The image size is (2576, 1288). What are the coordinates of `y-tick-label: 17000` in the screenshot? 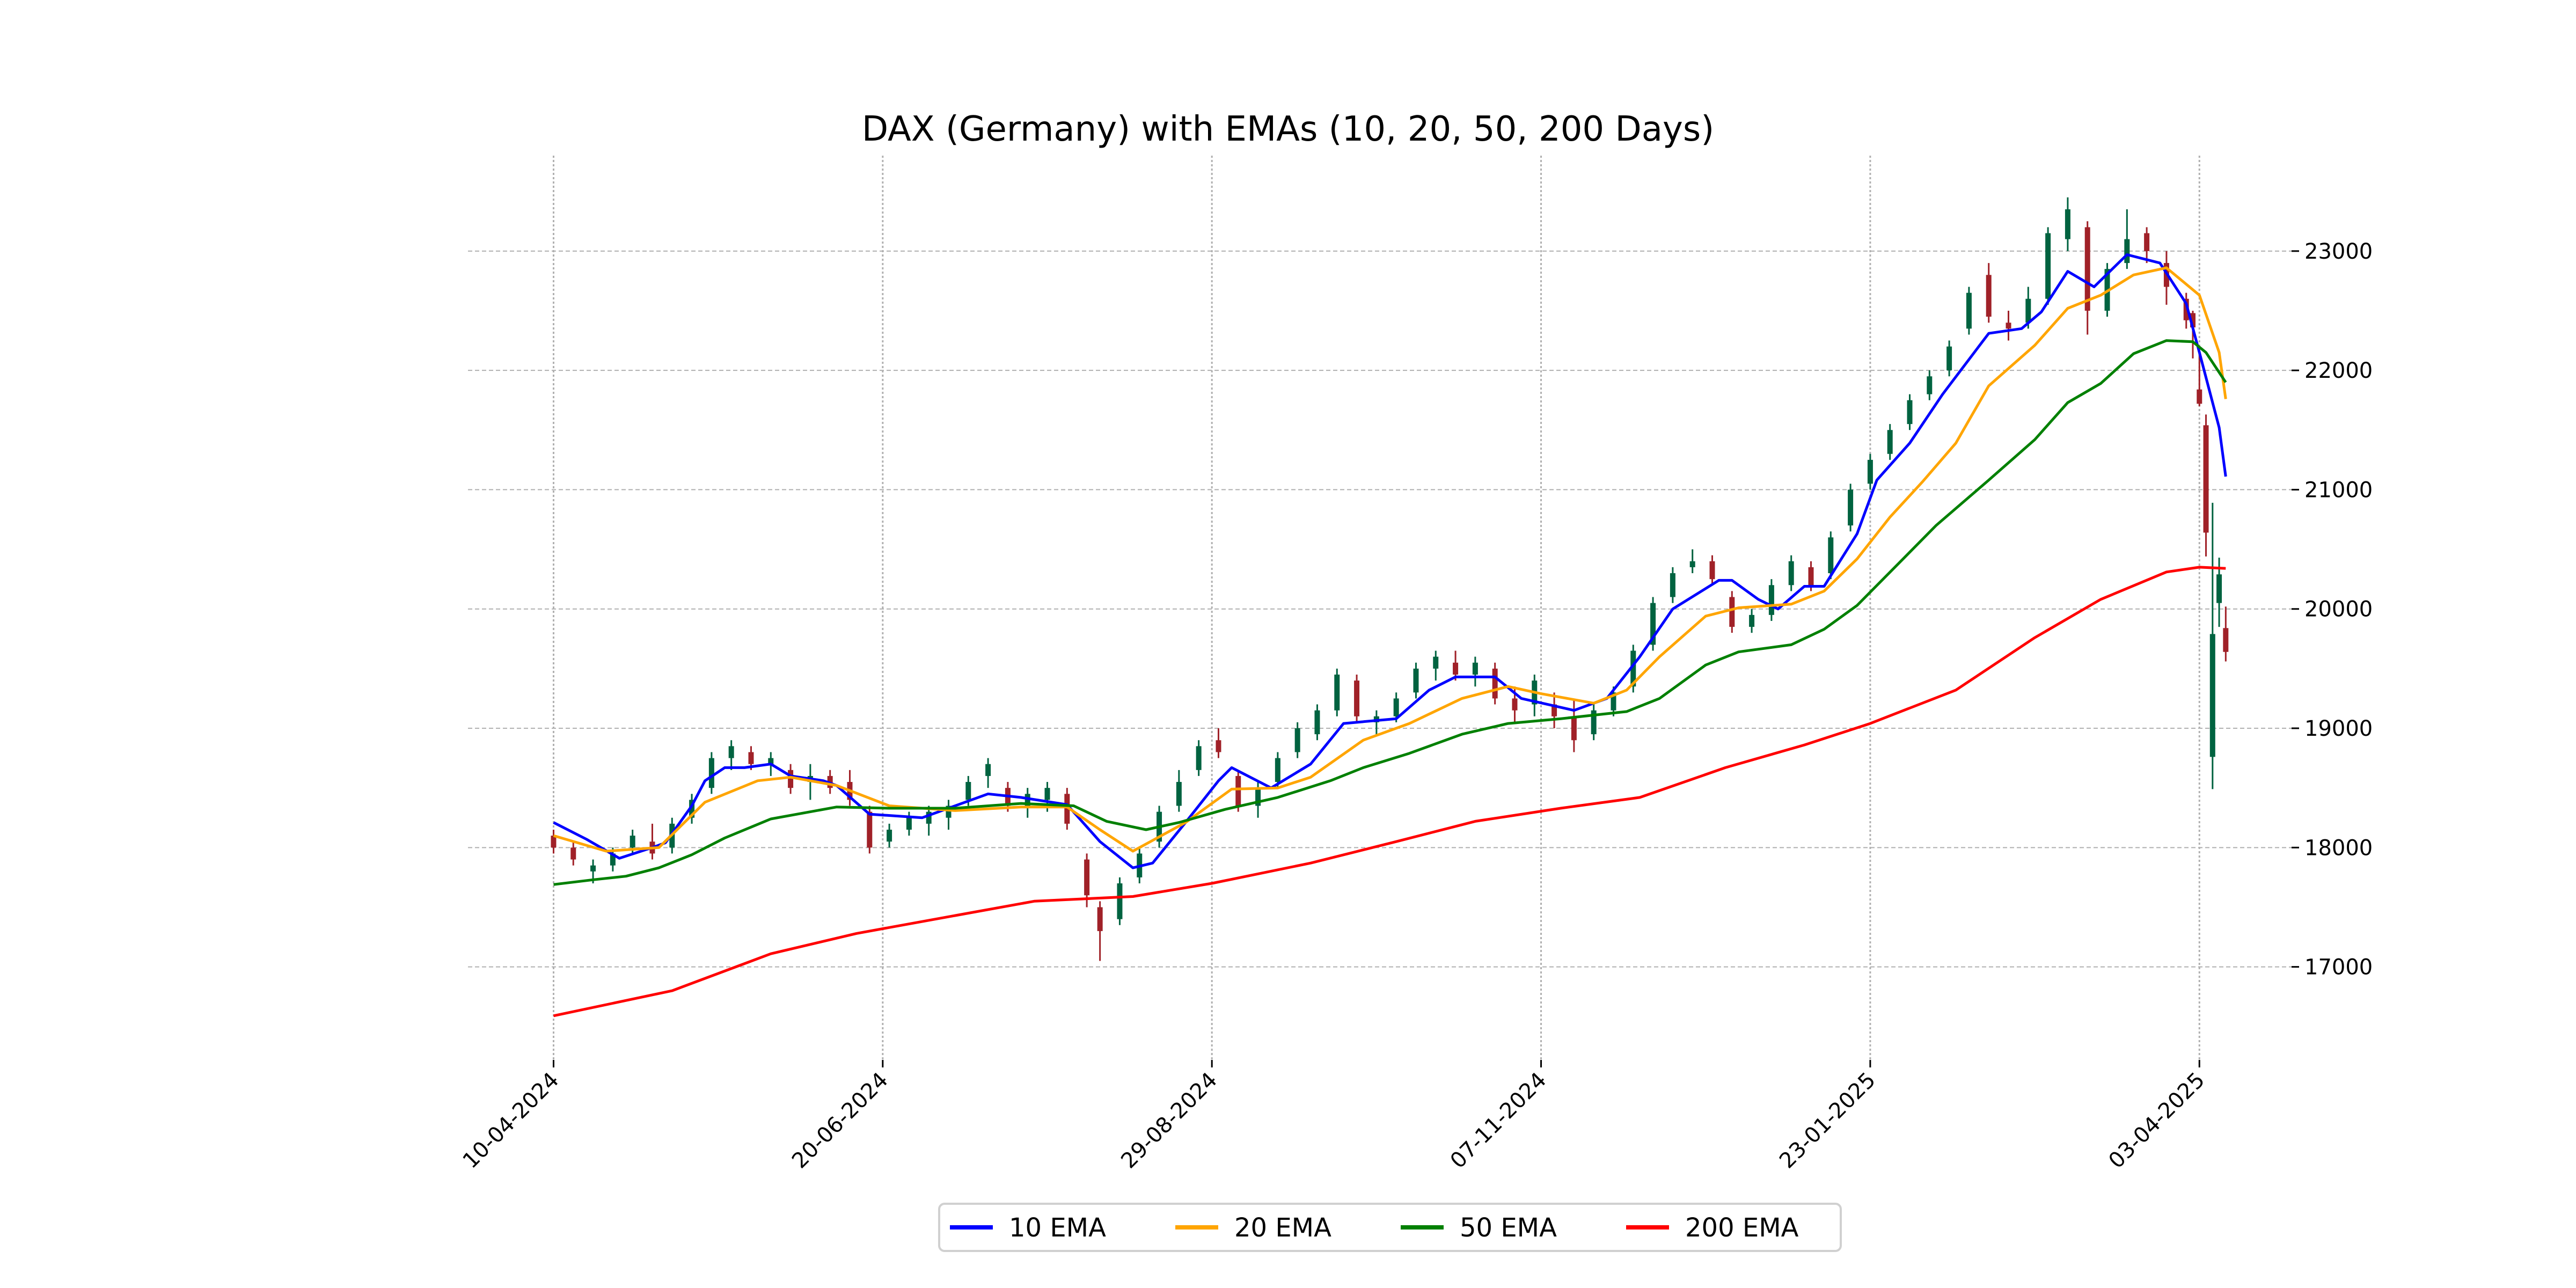 It's located at (2338, 967).